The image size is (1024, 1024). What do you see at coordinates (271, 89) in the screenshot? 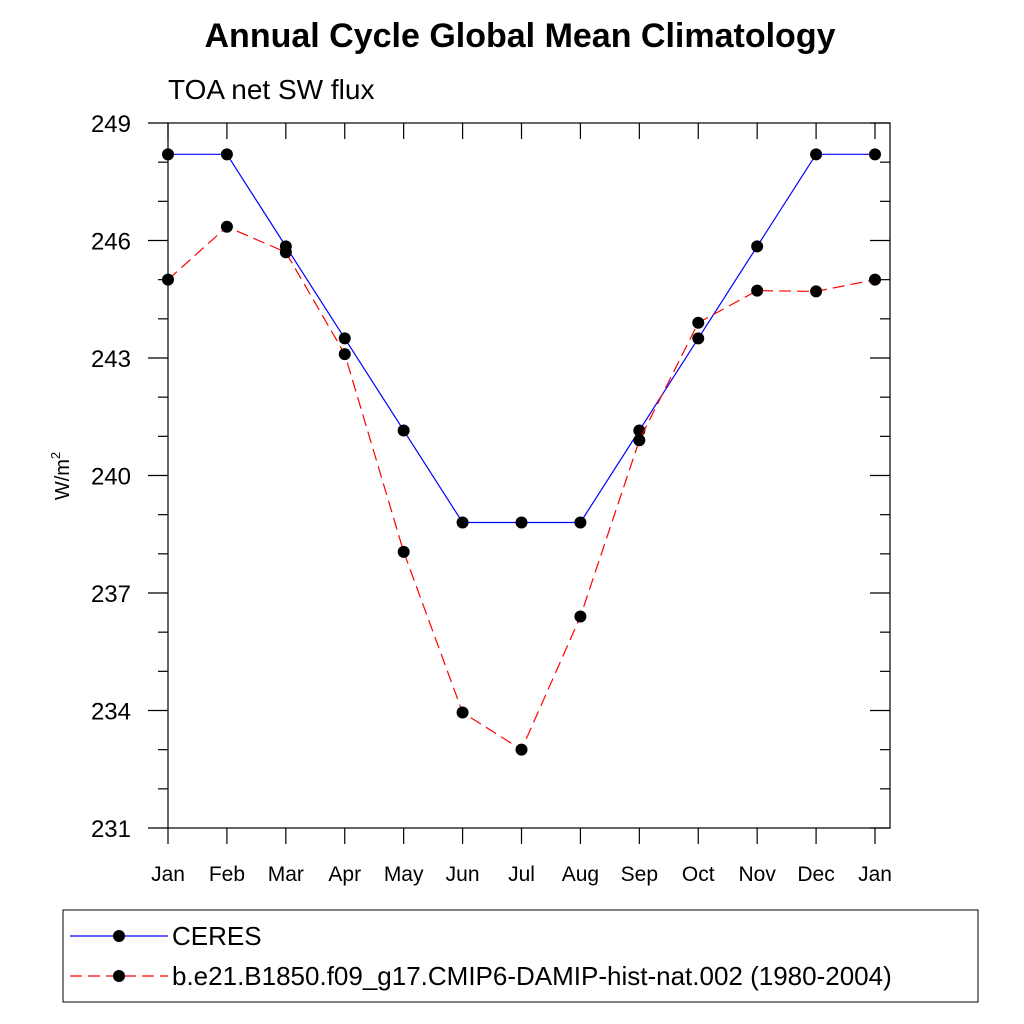
I see `chart-subtitle: TOA net SW flux` at bounding box center [271, 89].